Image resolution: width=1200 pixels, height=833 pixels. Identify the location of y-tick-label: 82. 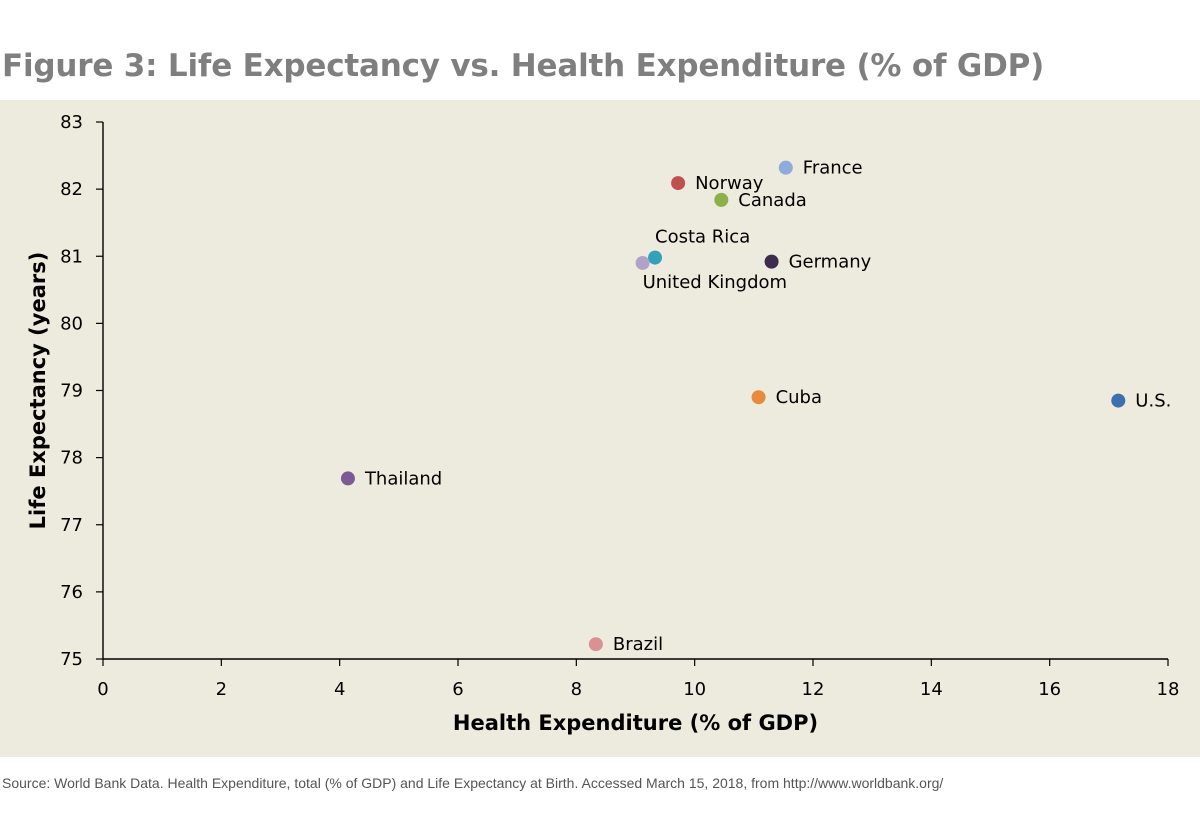
(71, 189).